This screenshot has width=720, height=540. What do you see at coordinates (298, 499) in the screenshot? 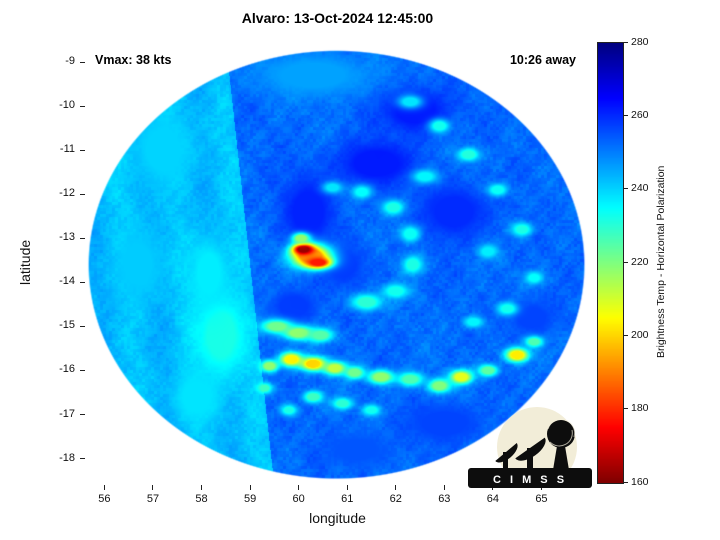
I see `x-tick-label: 60` at bounding box center [298, 499].